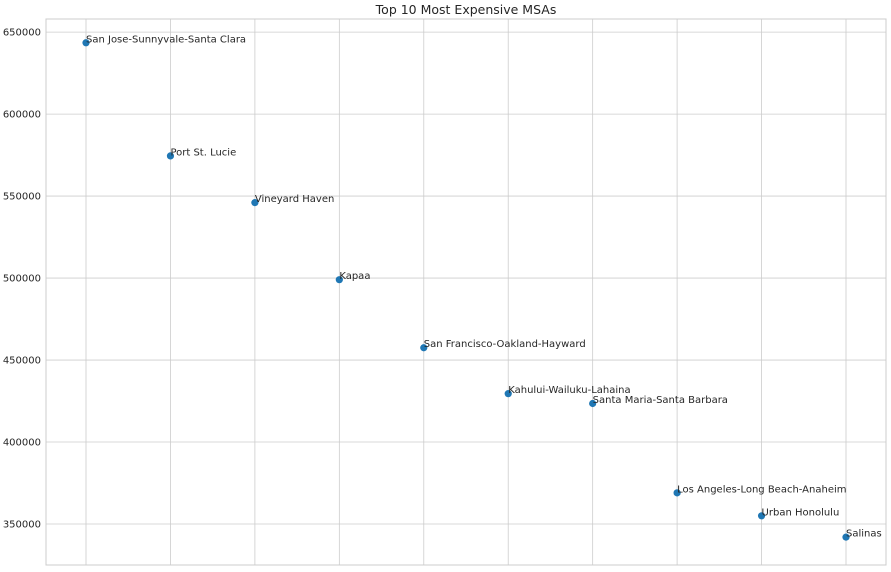 The image size is (891, 572). Describe the element at coordinates (22, 525) in the screenshot. I see `y-tick-label: 350000` at that location.